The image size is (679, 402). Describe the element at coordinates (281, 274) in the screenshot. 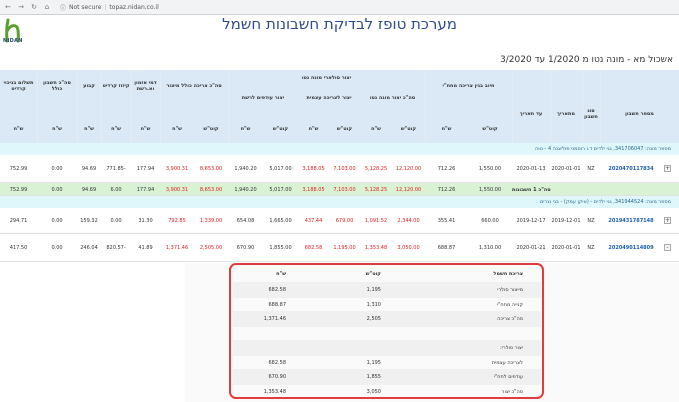

I see `detail-head-nis: ש"ח` at that location.